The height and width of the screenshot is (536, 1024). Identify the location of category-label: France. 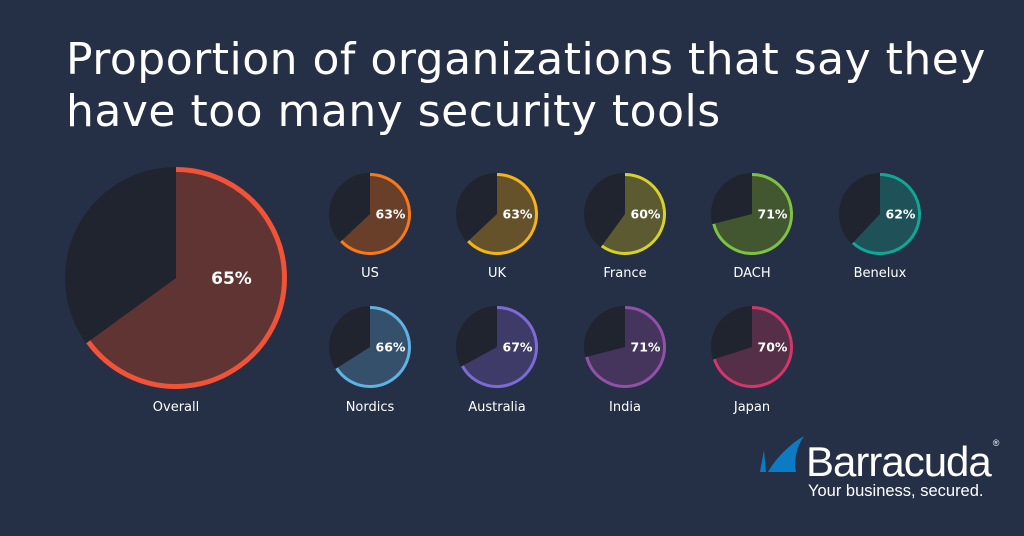
(624, 273).